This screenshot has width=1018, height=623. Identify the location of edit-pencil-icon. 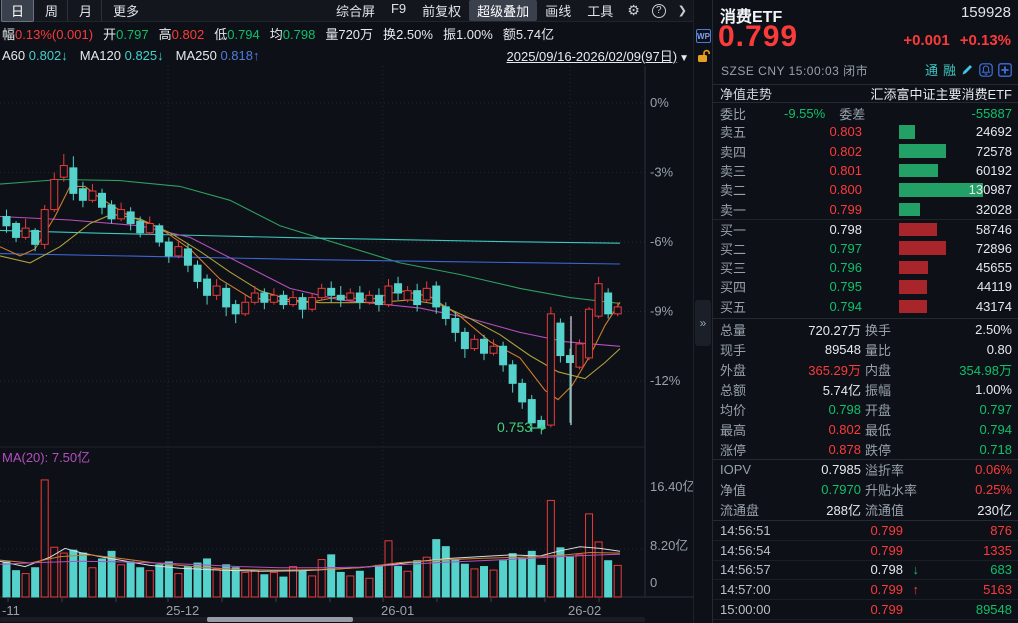
(967, 69).